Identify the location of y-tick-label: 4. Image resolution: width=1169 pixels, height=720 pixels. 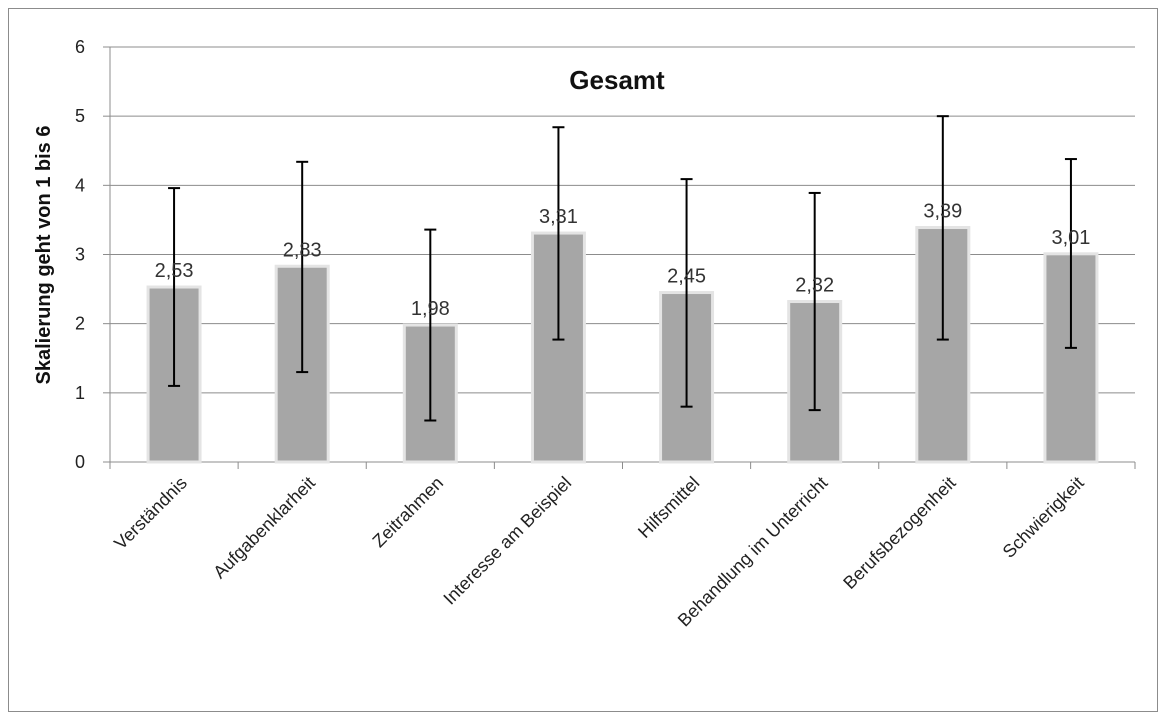
(80, 185).